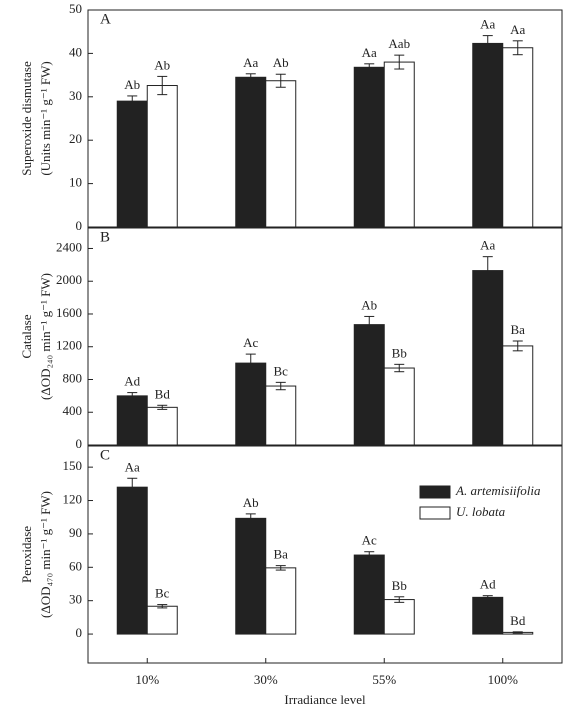  I want to click on x-tick-label: 100%, so click(503, 679).